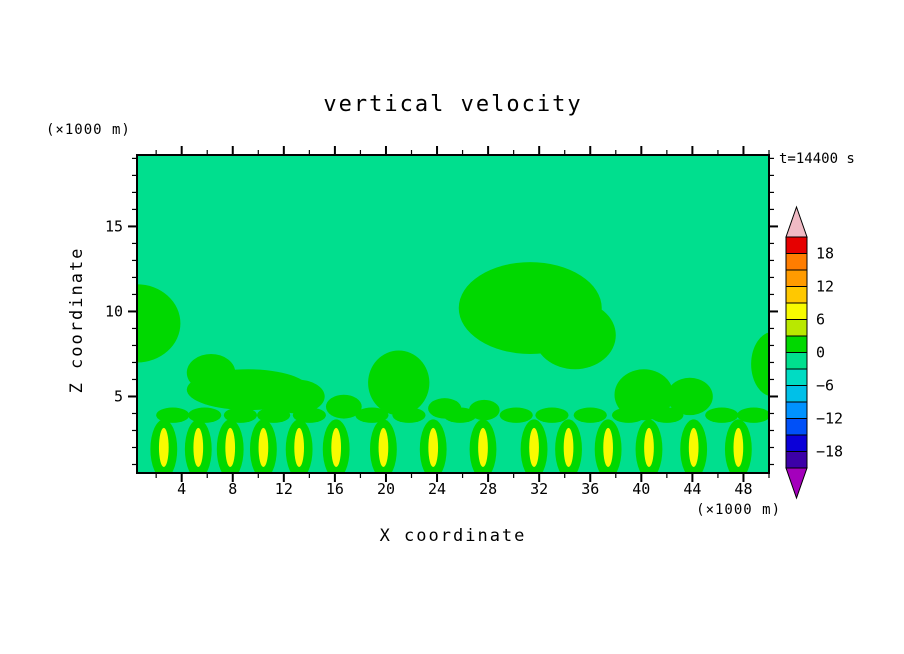  I want to click on y-tick-label: 10, so click(114, 311).